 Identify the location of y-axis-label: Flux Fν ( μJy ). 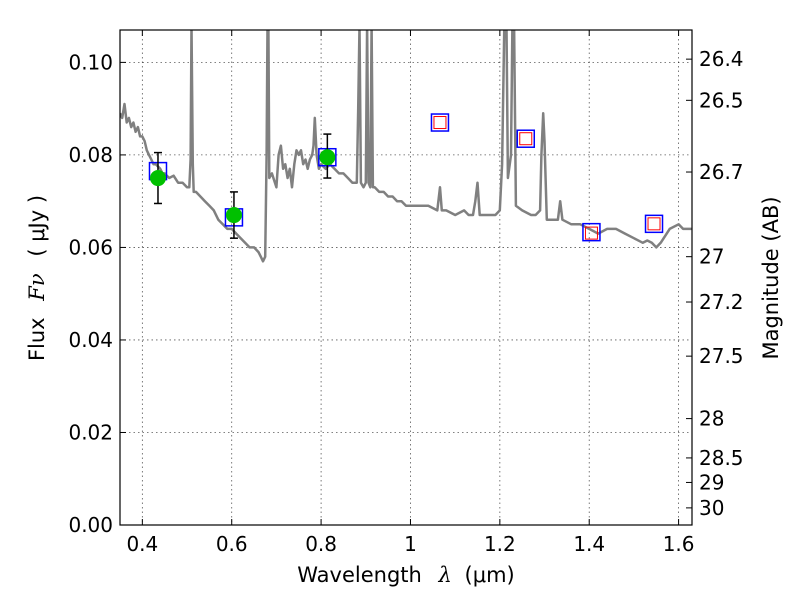
(37, 278).